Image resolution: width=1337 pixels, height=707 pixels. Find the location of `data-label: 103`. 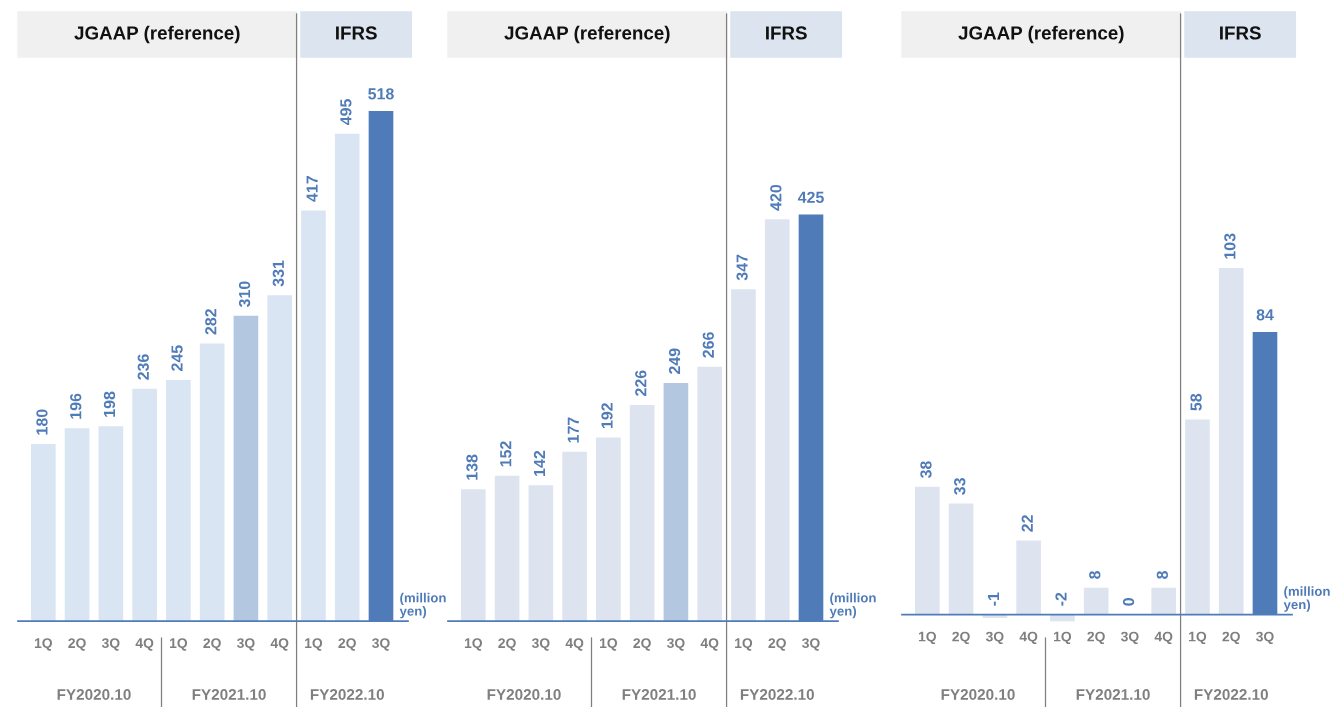

data-label: 103 is located at coordinates (1230, 246).